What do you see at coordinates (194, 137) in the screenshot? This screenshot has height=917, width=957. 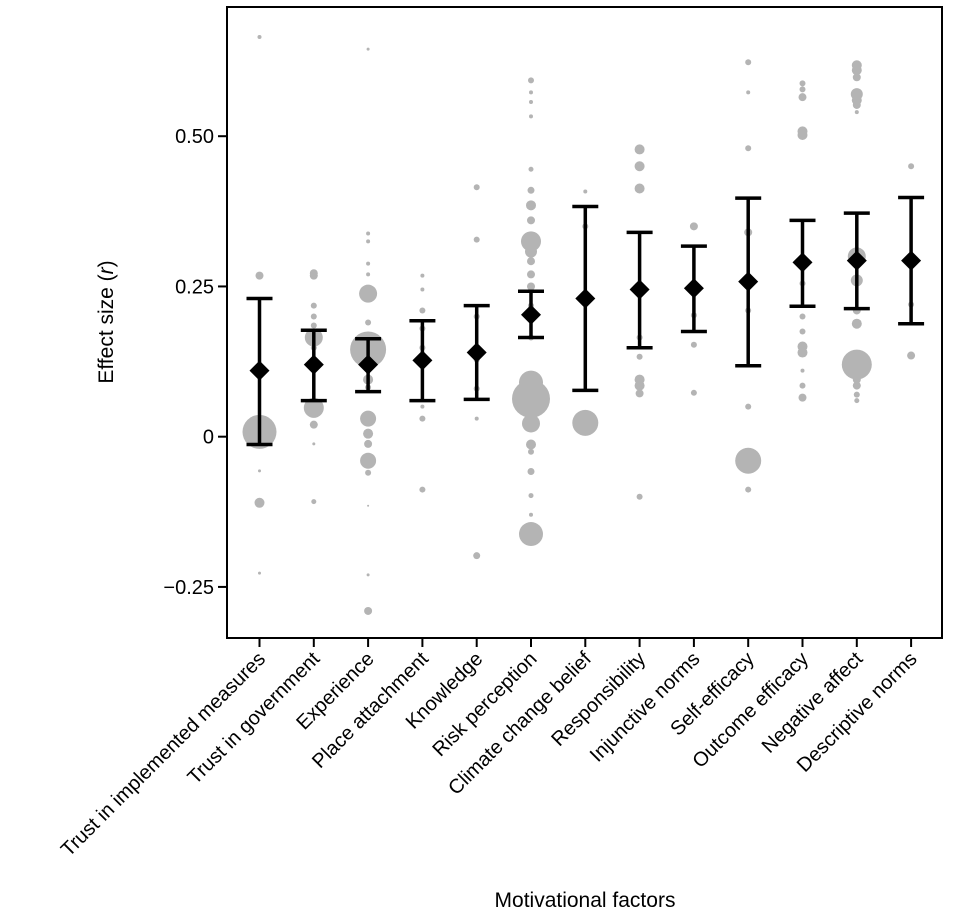 I see `y-tick-label: 0.50` at bounding box center [194, 137].